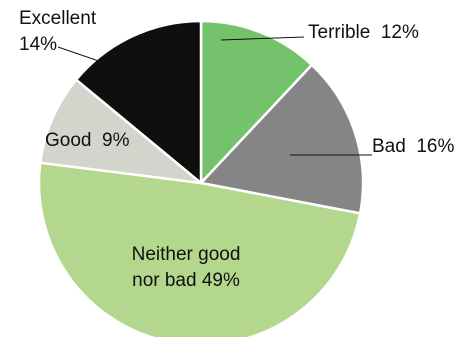  What do you see at coordinates (58, 18) in the screenshot?
I see `excellent-label-line1: Excellent` at bounding box center [58, 18].